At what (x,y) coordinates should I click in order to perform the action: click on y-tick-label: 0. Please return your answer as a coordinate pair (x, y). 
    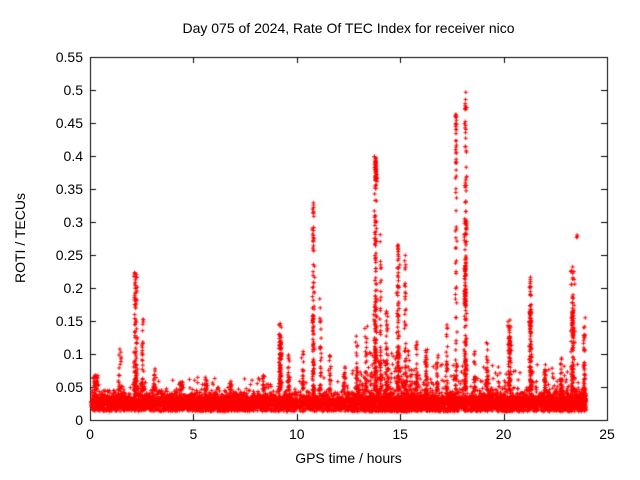
    Looking at the image, I should click on (79, 420).